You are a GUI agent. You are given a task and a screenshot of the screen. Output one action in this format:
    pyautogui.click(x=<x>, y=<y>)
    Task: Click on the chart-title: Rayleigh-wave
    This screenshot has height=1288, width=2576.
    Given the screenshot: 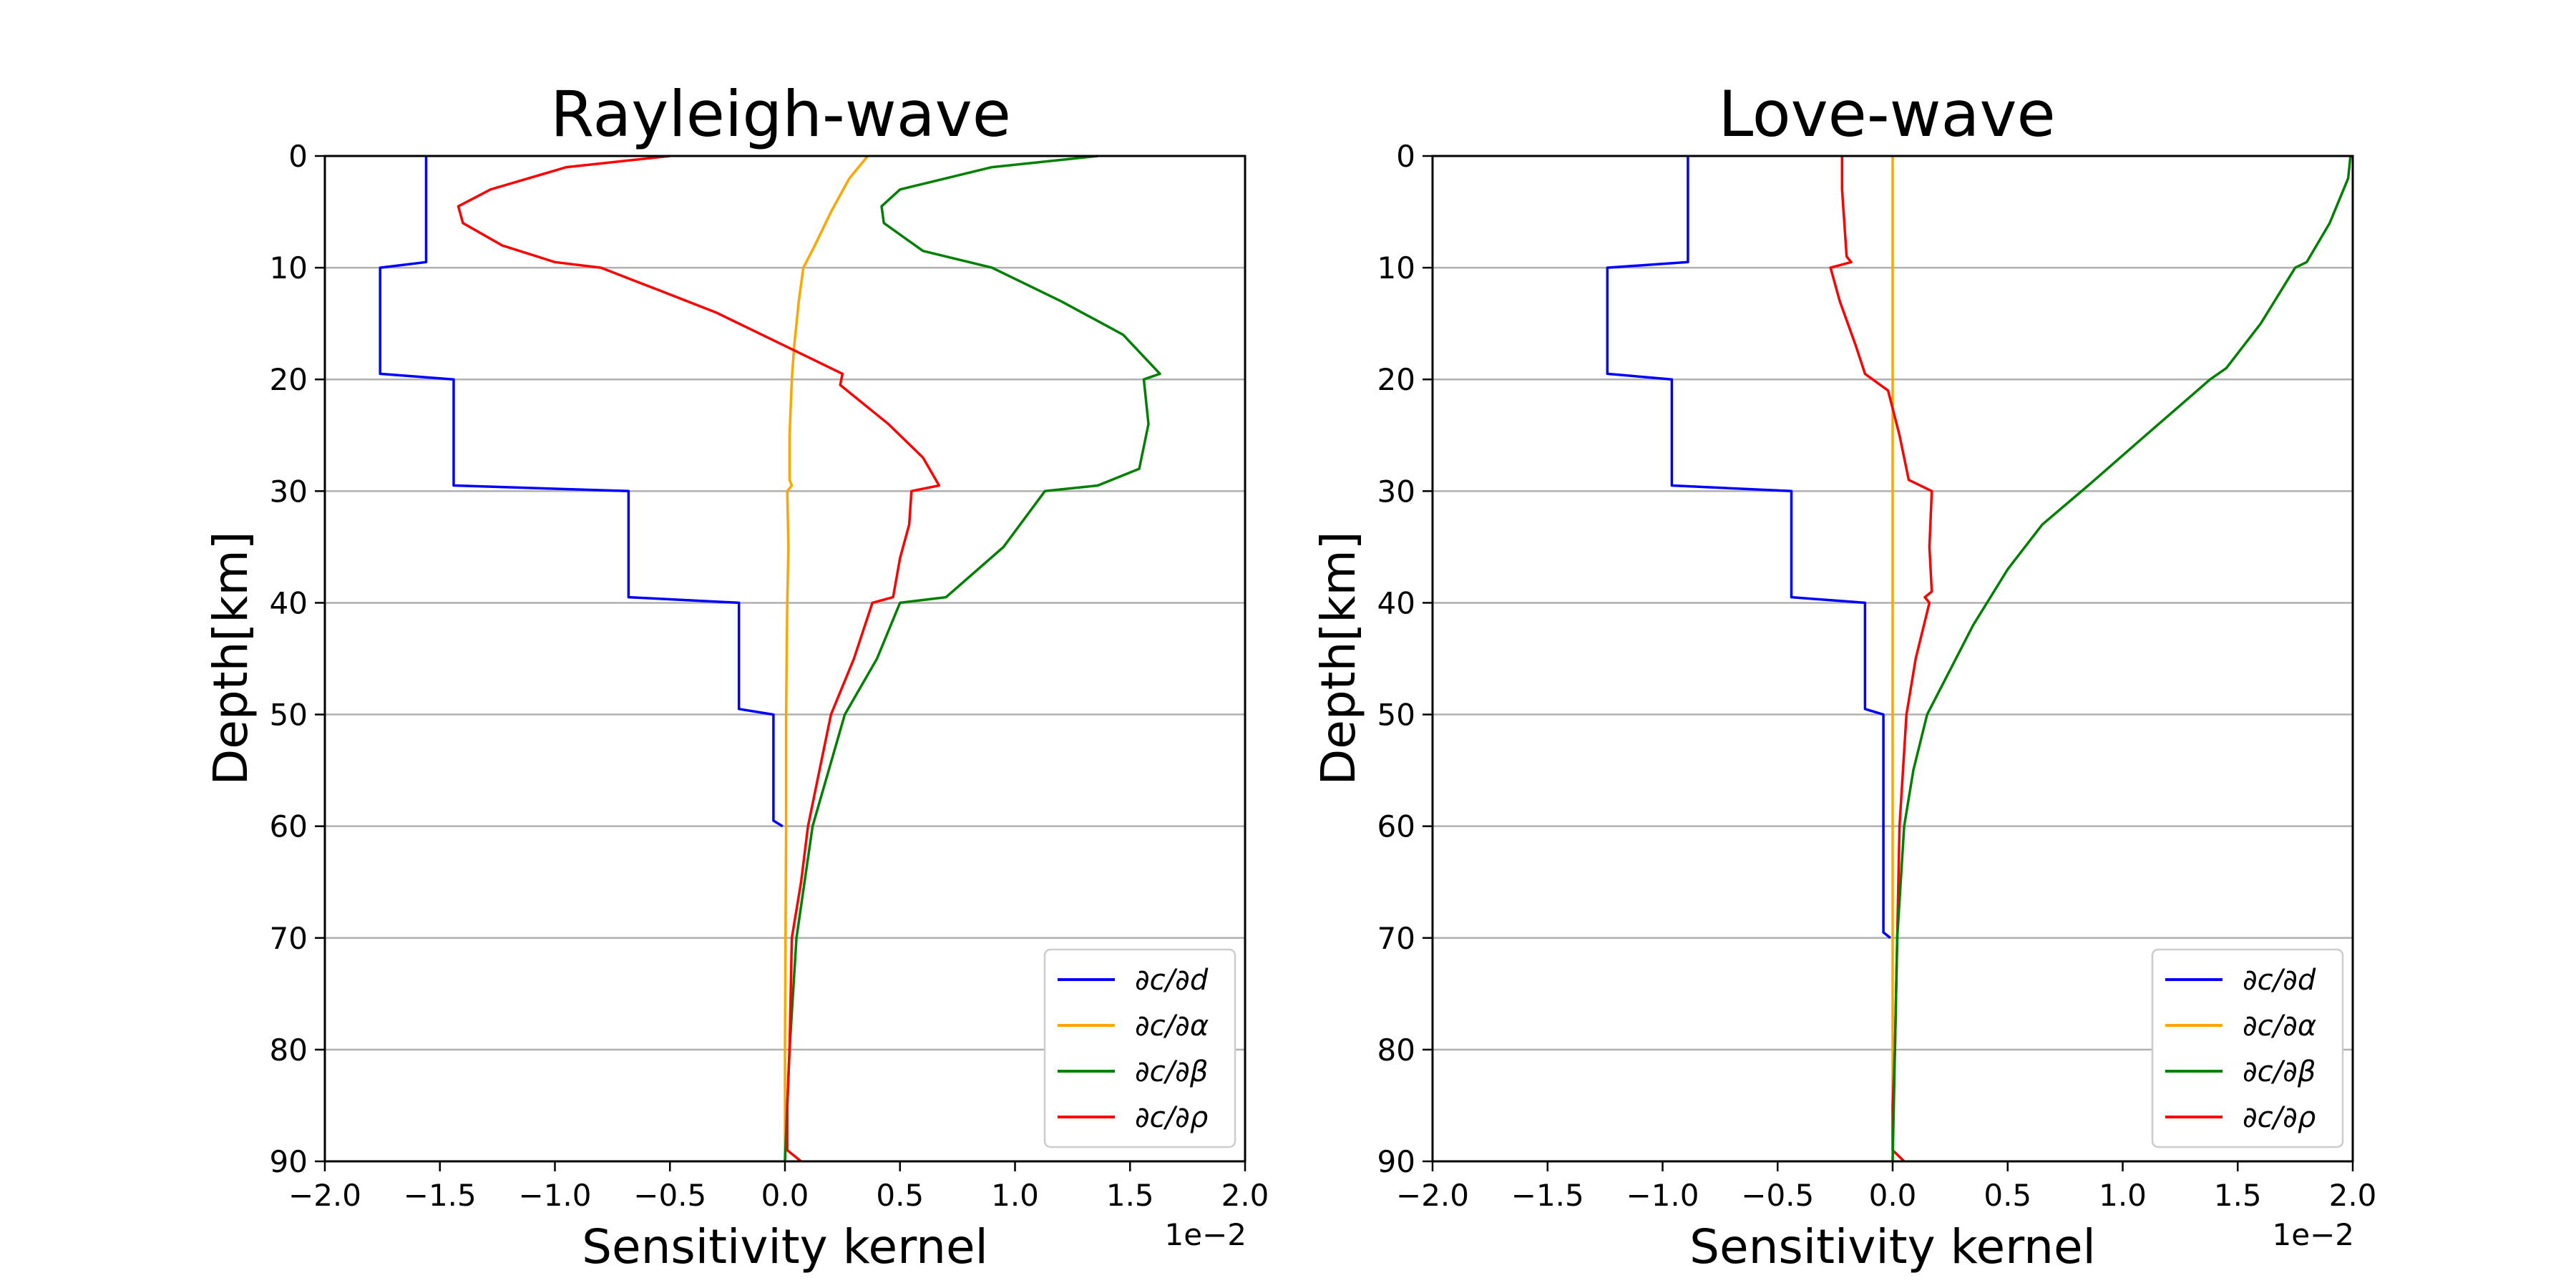 What is the action you would take?
    pyautogui.click(x=780, y=114)
    